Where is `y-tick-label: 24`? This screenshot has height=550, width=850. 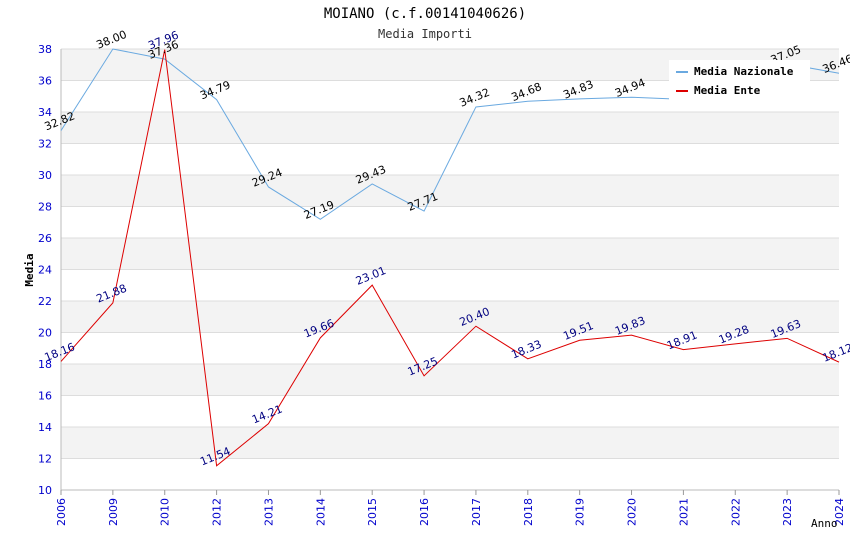 y-tick-label: 24 is located at coordinates (45, 270).